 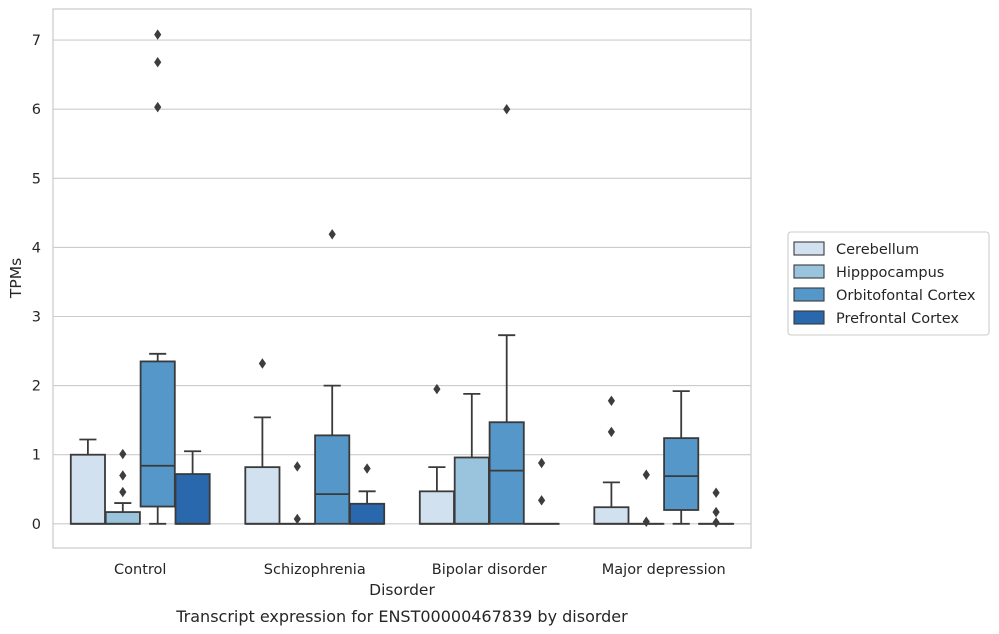 What do you see at coordinates (906, 296) in the screenshot?
I see `legend-label: Orbitofontal Cortex` at bounding box center [906, 296].